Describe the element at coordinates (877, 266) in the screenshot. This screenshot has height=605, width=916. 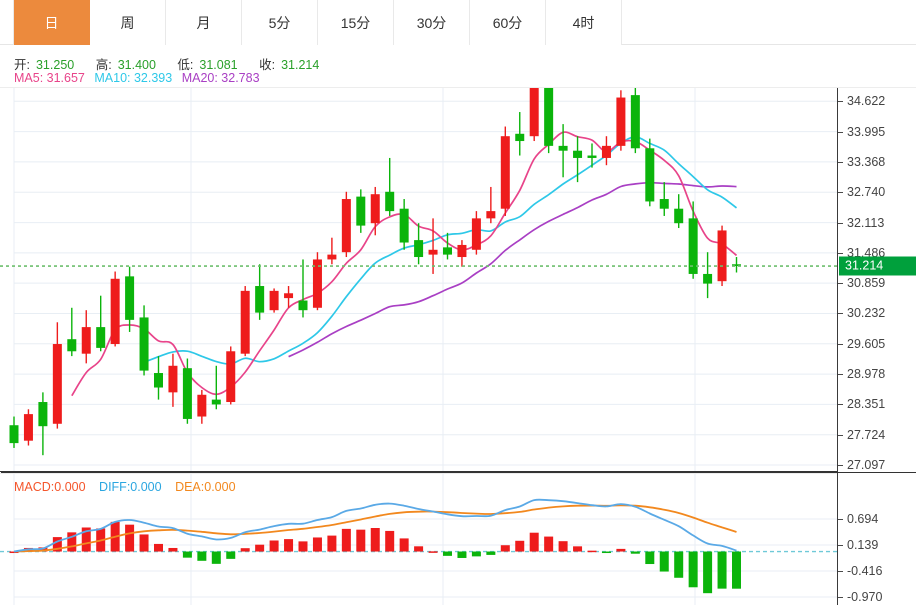
I see `current-price-badge: 31.214` at that location.